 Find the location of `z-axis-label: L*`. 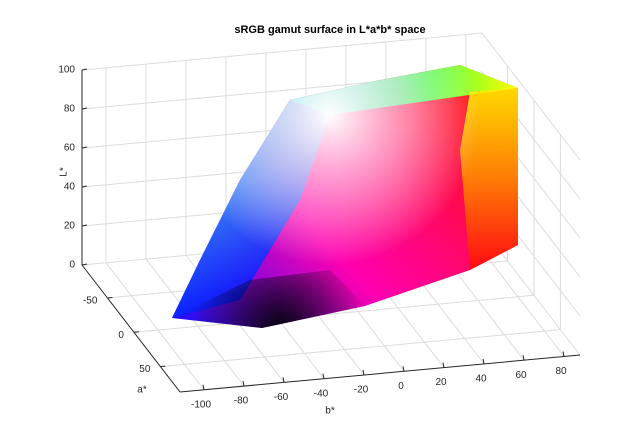

z-axis-label: L* is located at coordinates (64, 172).